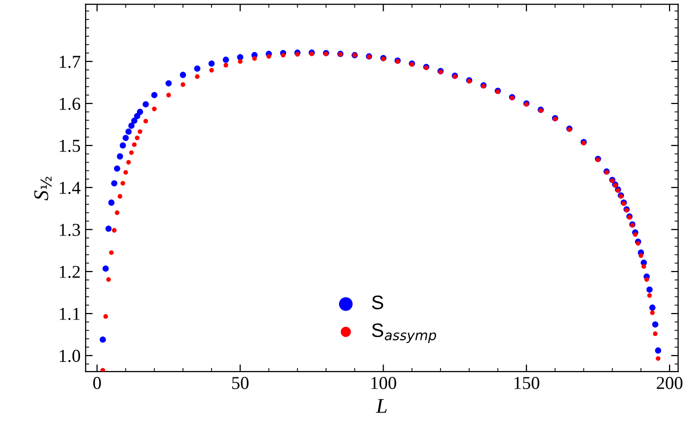  I want to click on x-tick-label: 100, so click(383, 383).